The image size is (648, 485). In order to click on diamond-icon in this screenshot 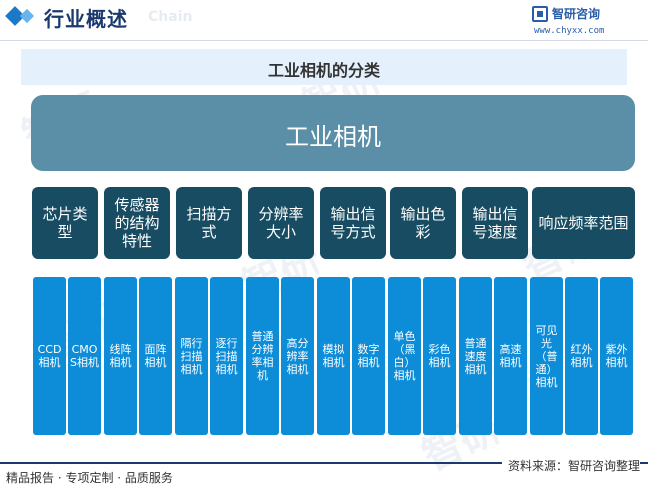, I will do `click(27, 16)`.